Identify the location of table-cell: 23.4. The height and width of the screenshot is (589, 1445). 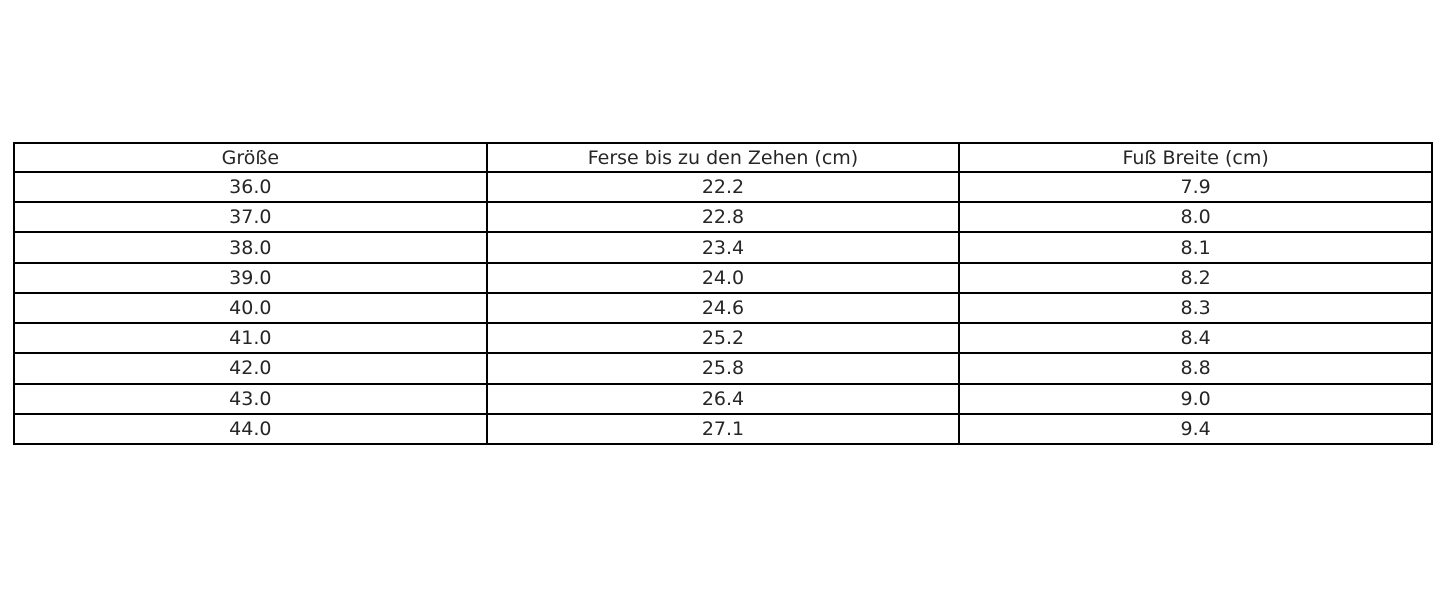
(723, 247).